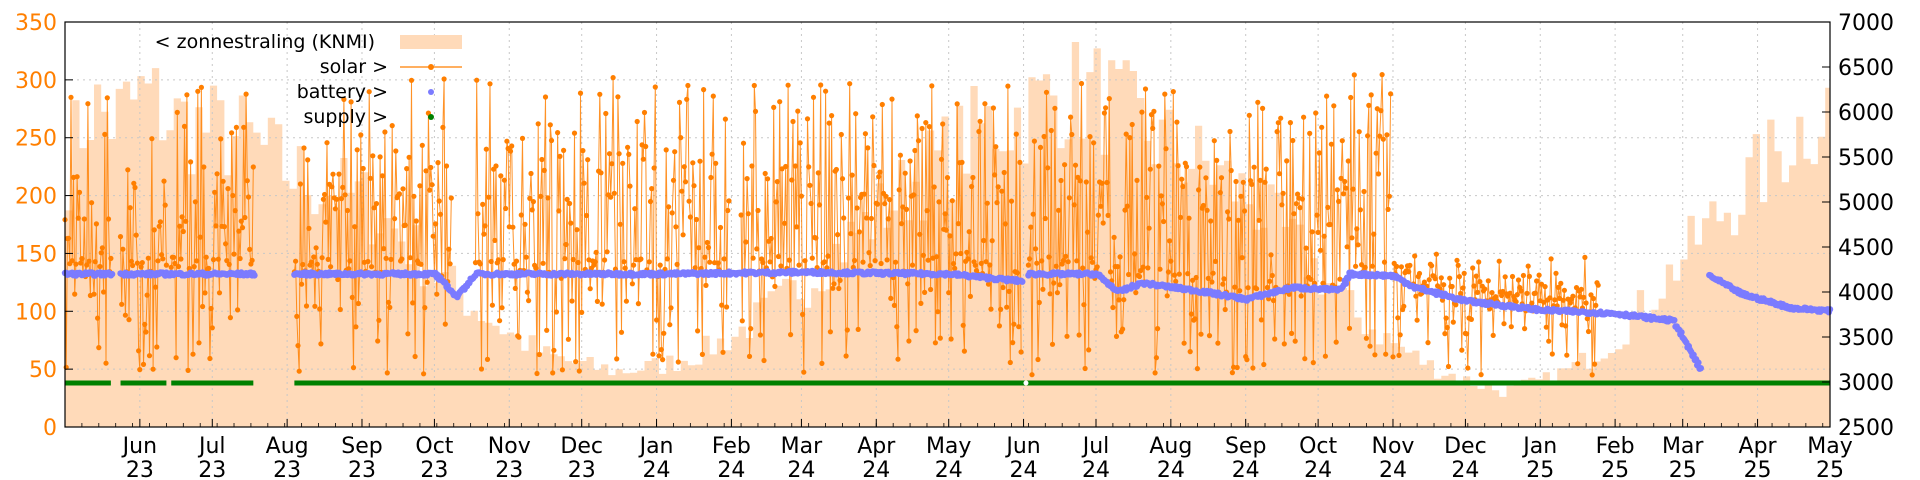 The width and height of the screenshot is (1920, 480). What do you see at coordinates (657, 469) in the screenshot?
I see `x-tick-year: 24` at bounding box center [657, 469].